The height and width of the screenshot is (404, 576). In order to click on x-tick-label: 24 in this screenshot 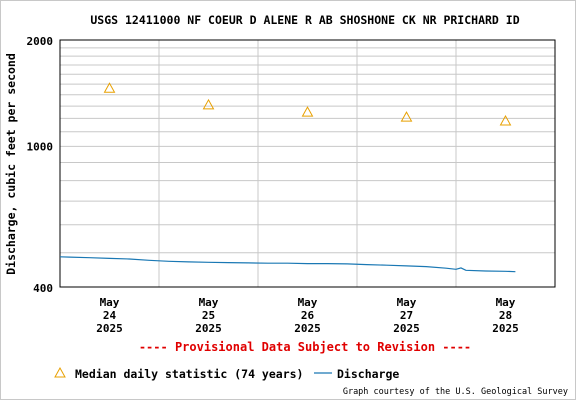, I will do `click(110, 315)`.